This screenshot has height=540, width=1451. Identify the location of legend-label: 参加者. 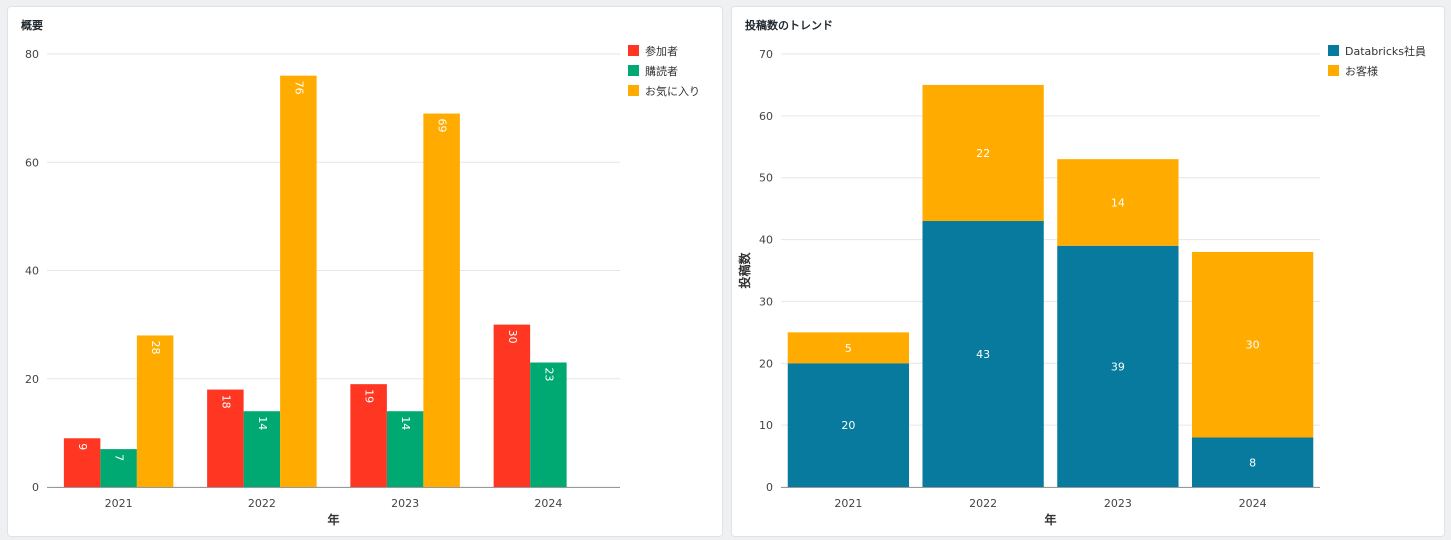
(661, 51).